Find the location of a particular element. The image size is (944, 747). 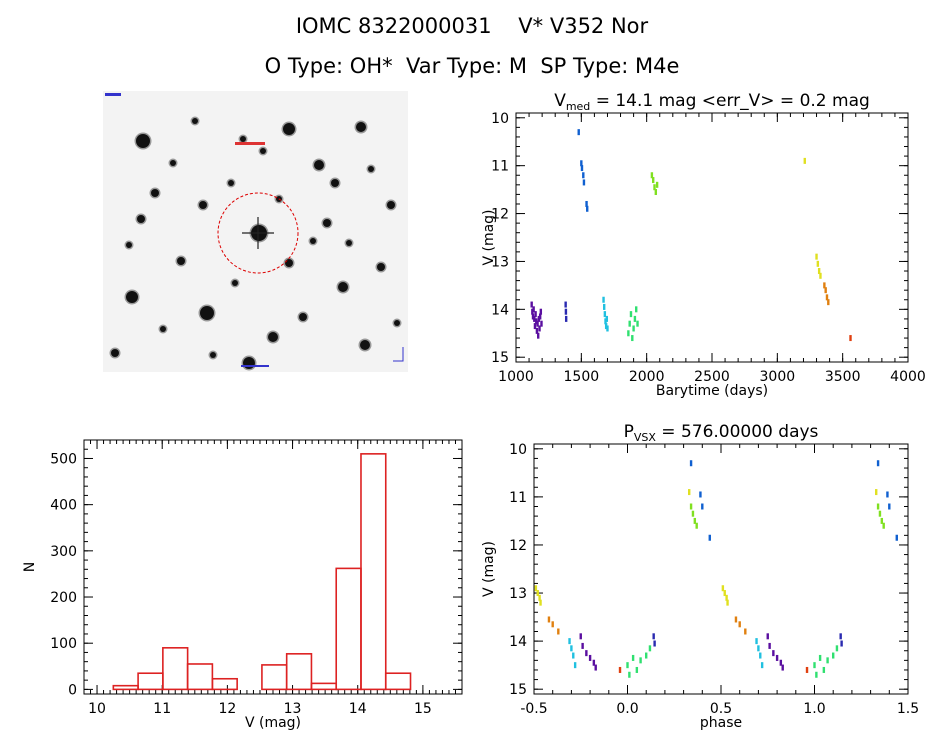

plot-title: PVSX = 576.00000 days is located at coordinates (721, 433).